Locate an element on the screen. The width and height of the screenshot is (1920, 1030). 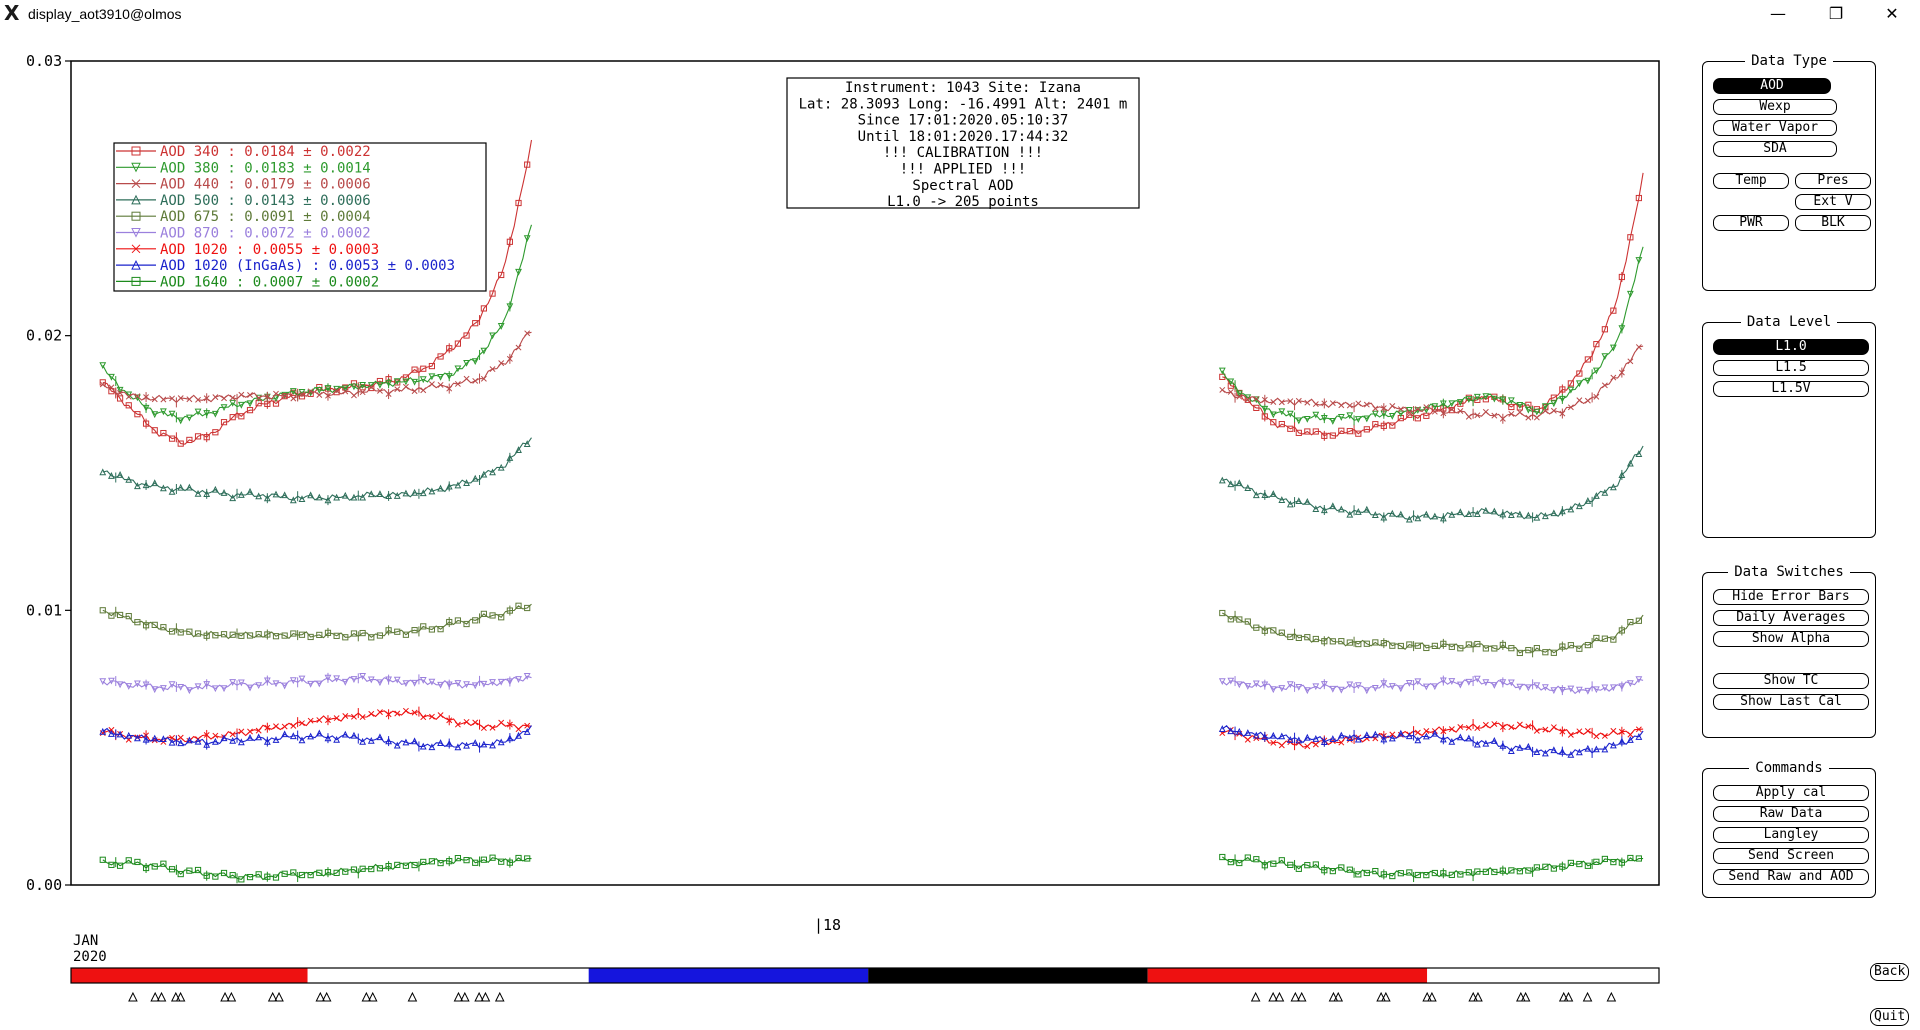
data-type-water-vapor-button: Water Vapor is located at coordinates (1775, 128).